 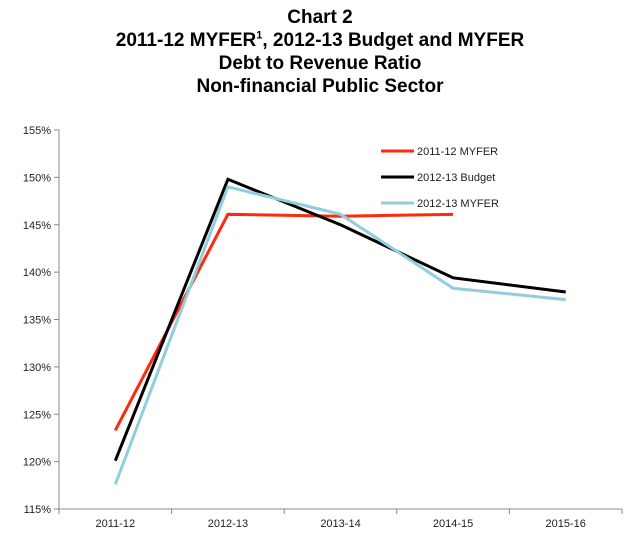 What do you see at coordinates (37, 178) in the screenshot?
I see `y-tick-label: 150%` at bounding box center [37, 178].